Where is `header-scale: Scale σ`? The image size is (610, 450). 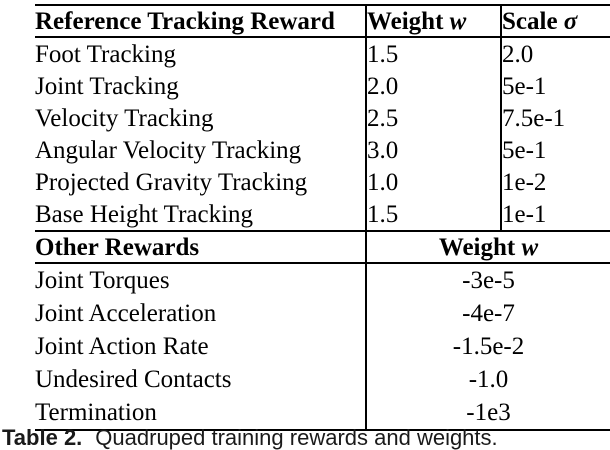
header-scale: Scale σ is located at coordinates (555, 21).